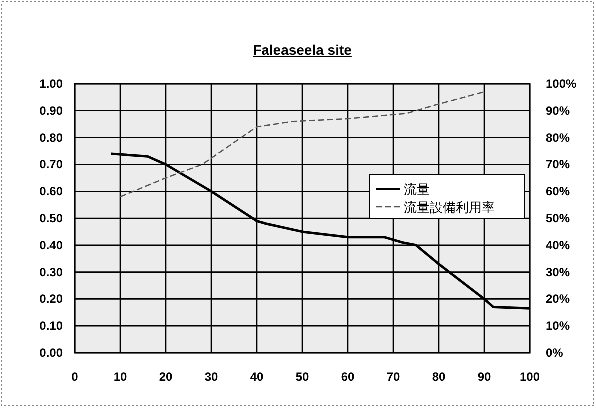 The height and width of the screenshot is (408, 596). What do you see at coordinates (257, 377) in the screenshot?
I see `x-tick-label: 40` at bounding box center [257, 377].